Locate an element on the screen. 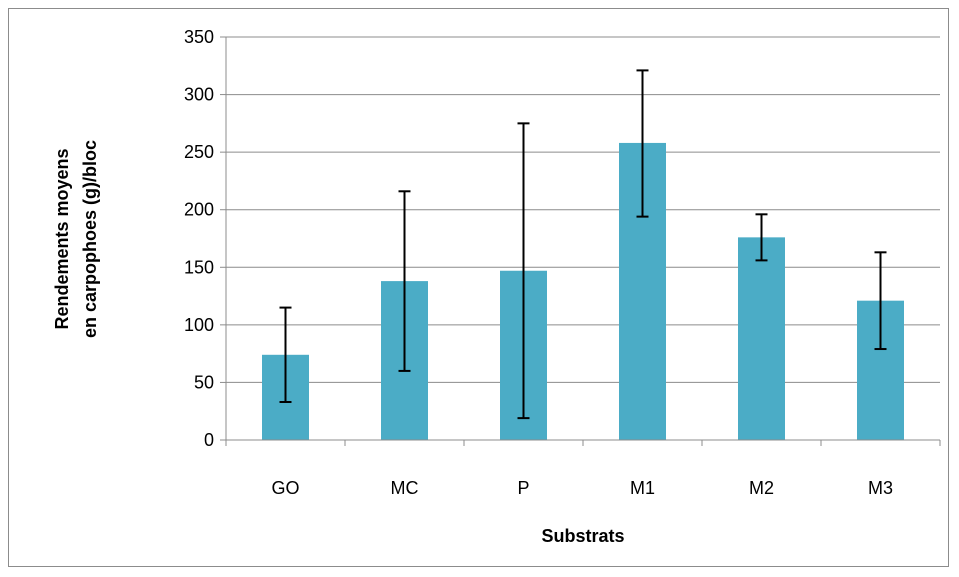 The image size is (959, 577). y-tick-label: 250 is located at coordinates (199, 152).